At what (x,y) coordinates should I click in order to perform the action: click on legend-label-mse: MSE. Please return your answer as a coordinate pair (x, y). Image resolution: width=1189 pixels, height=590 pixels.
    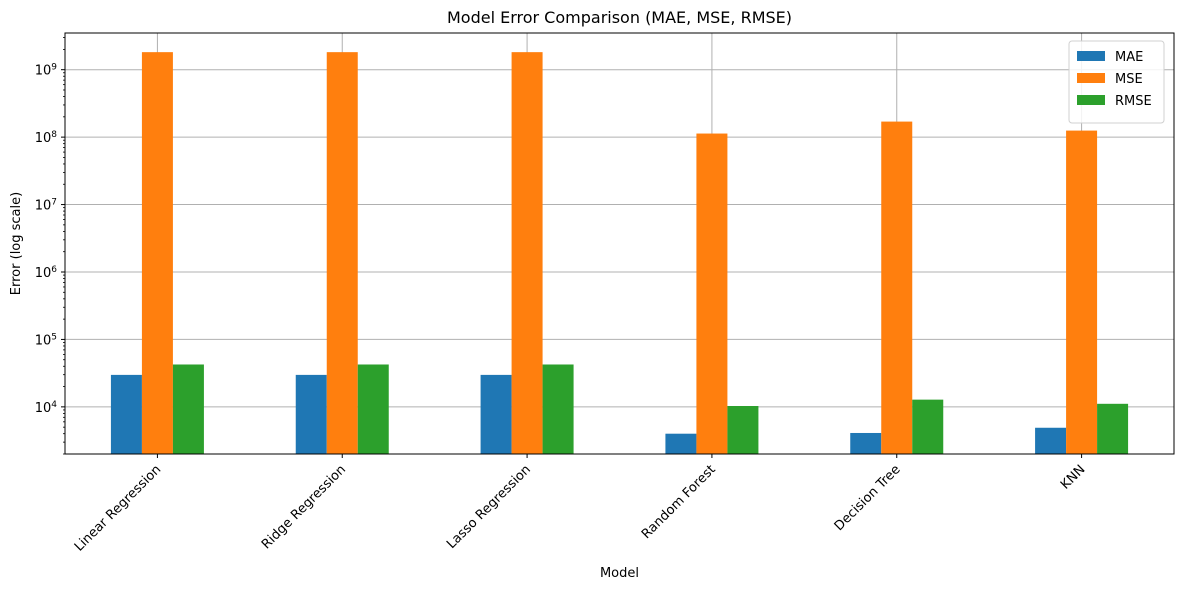
    Looking at the image, I should click on (1129, 79).